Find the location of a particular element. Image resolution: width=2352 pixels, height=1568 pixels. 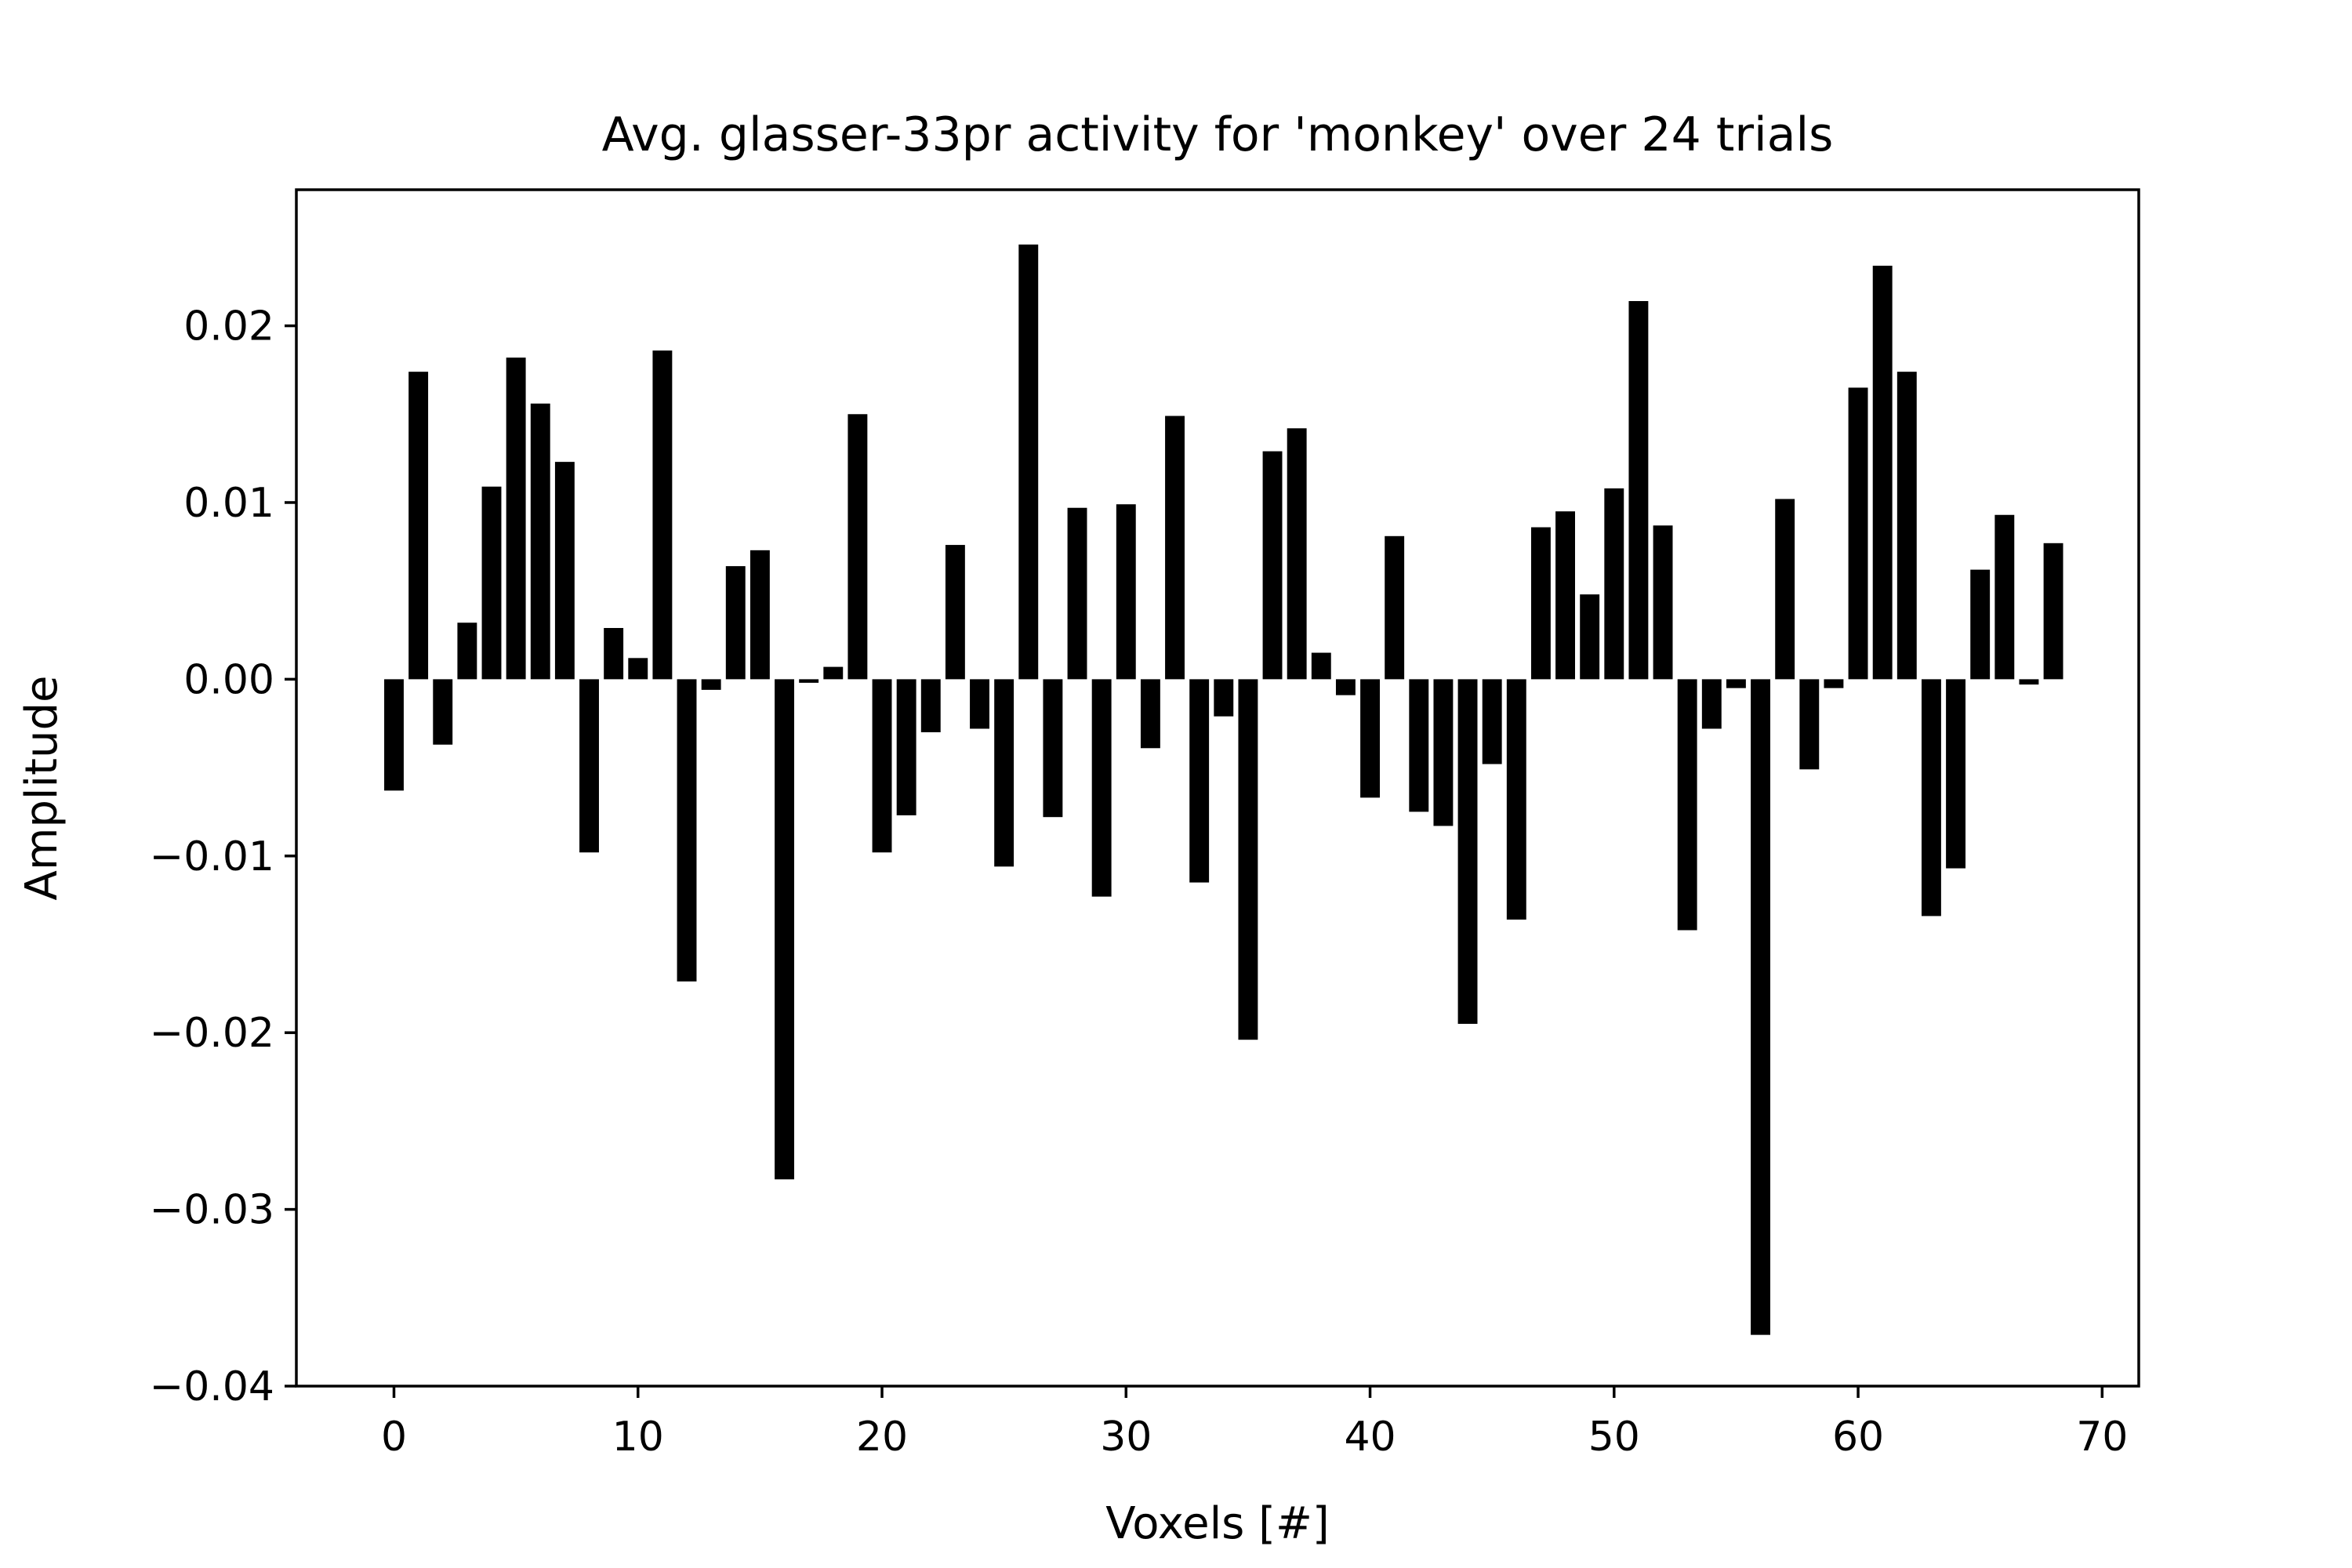

y-axis: 0.02 0.01 0.00 −0.01 −0.02 −0.03 −0.04 is located at coordinates (223, 856).